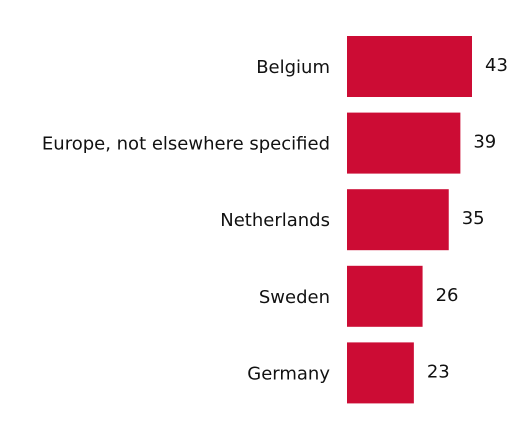 This screenshot has height=439, width=526. I want to click on category-label: Belgium, so click(293, 67).